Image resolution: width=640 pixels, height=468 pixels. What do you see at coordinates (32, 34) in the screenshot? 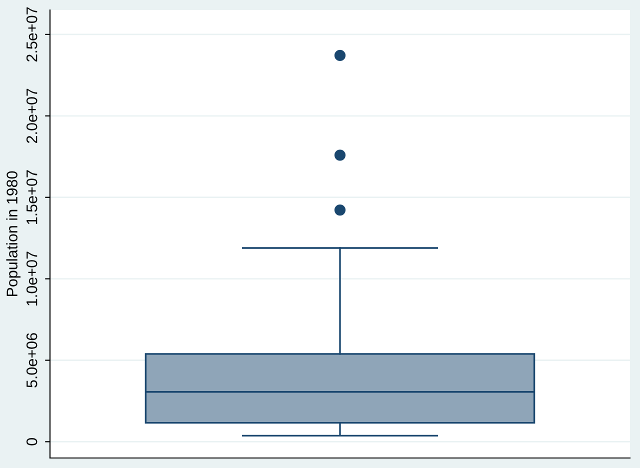
I see `y-tick-label: 2.5e+07` at bounding box center [32, 34].